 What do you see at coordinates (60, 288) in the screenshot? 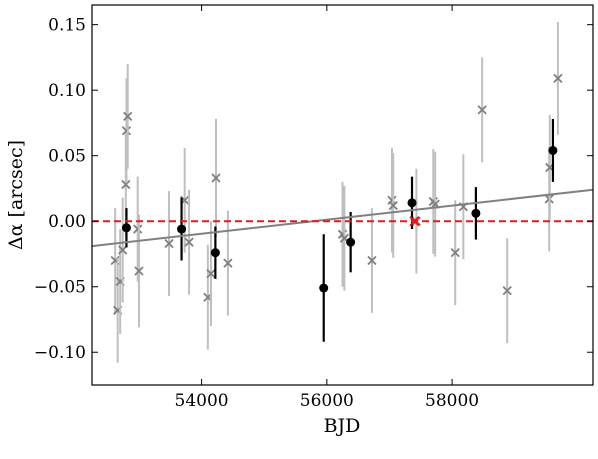
I see `y-tick-label: −0.05` at bounding box center [60, 288].